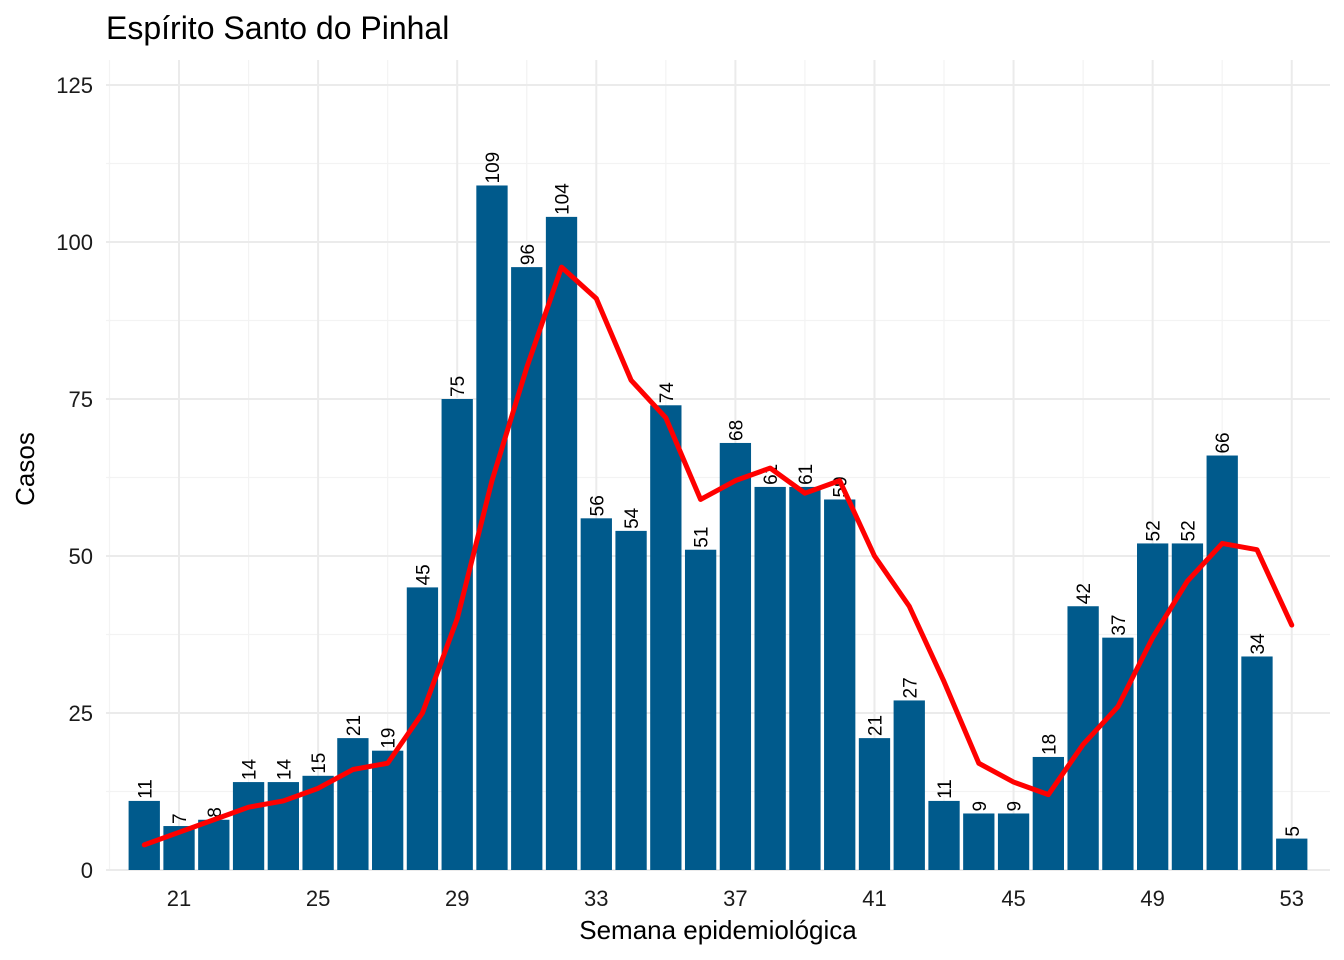 The width and height of the screenshot is (1344, 960). What do you see at coordinates (874, 898) in the screenshot?
I see `x-tick-label: 41` at bounding box center [874, 898].